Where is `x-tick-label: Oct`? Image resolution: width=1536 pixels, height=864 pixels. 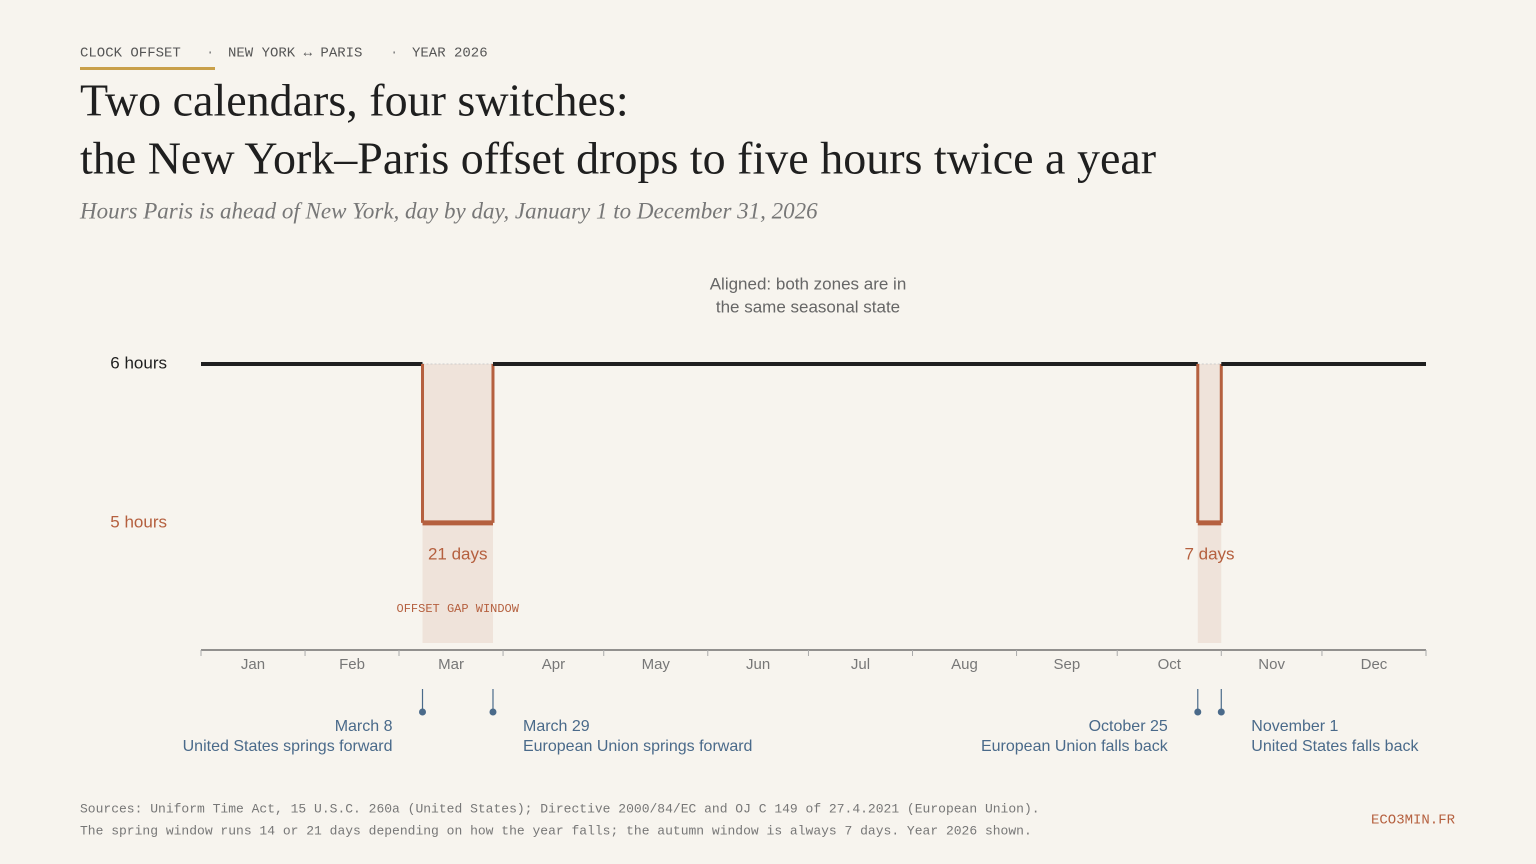 x-tick-label: Oct is located at coordinates (1170, 664).